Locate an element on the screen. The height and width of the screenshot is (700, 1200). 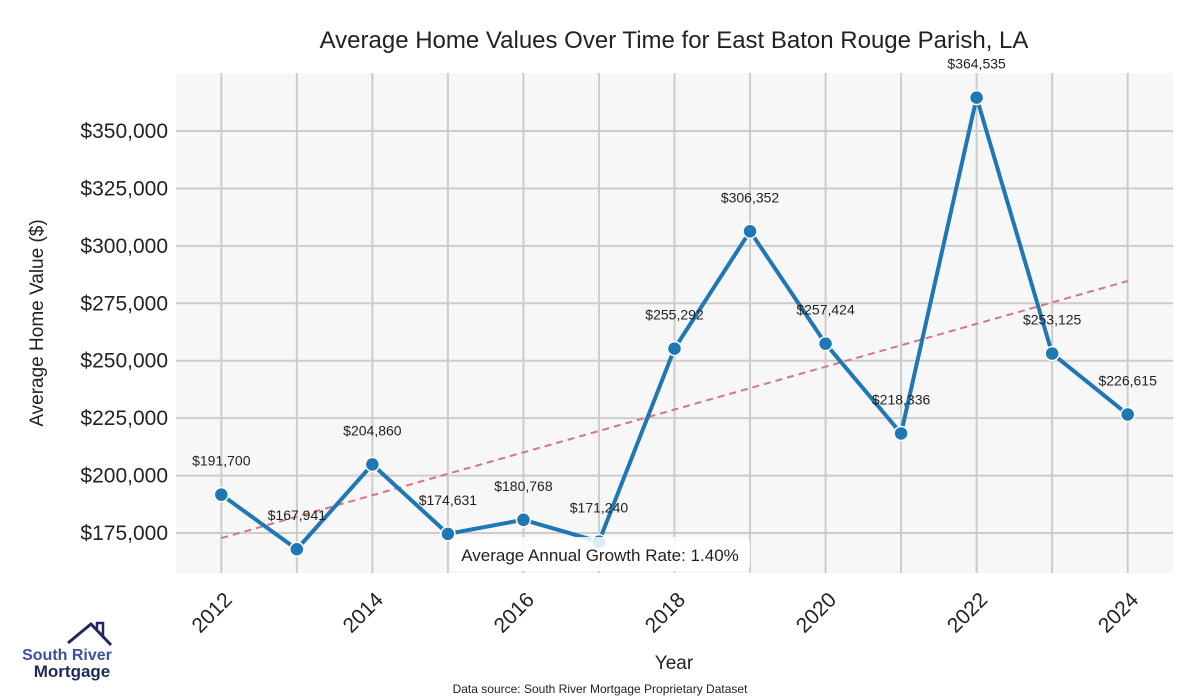
y-tick-label: $200,000 is located at coordinates (124, 476).